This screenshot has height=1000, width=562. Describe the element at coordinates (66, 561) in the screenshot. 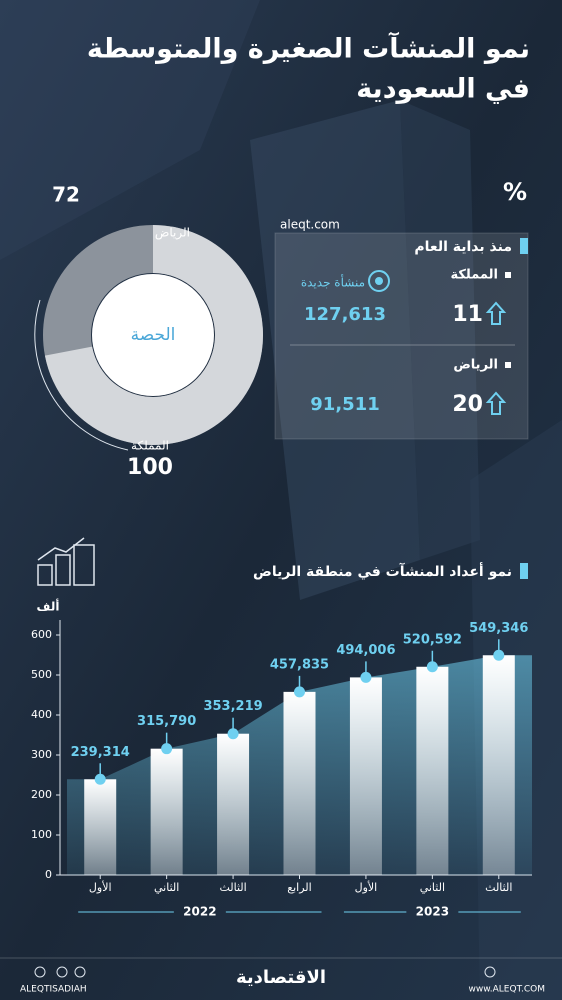

I see `chart-icon` at that location.